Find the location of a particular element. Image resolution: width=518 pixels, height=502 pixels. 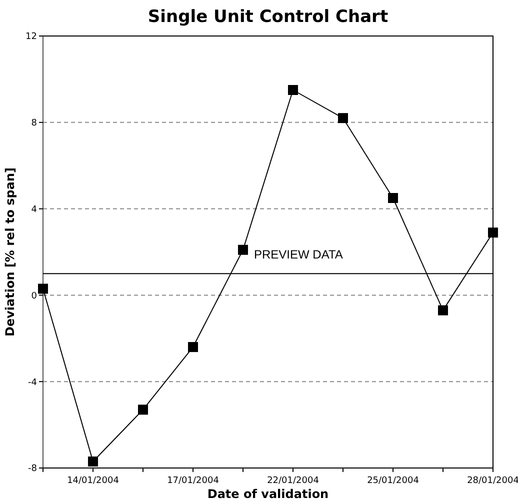

y-tick-label: 12 is located at coordinates (31, 37).